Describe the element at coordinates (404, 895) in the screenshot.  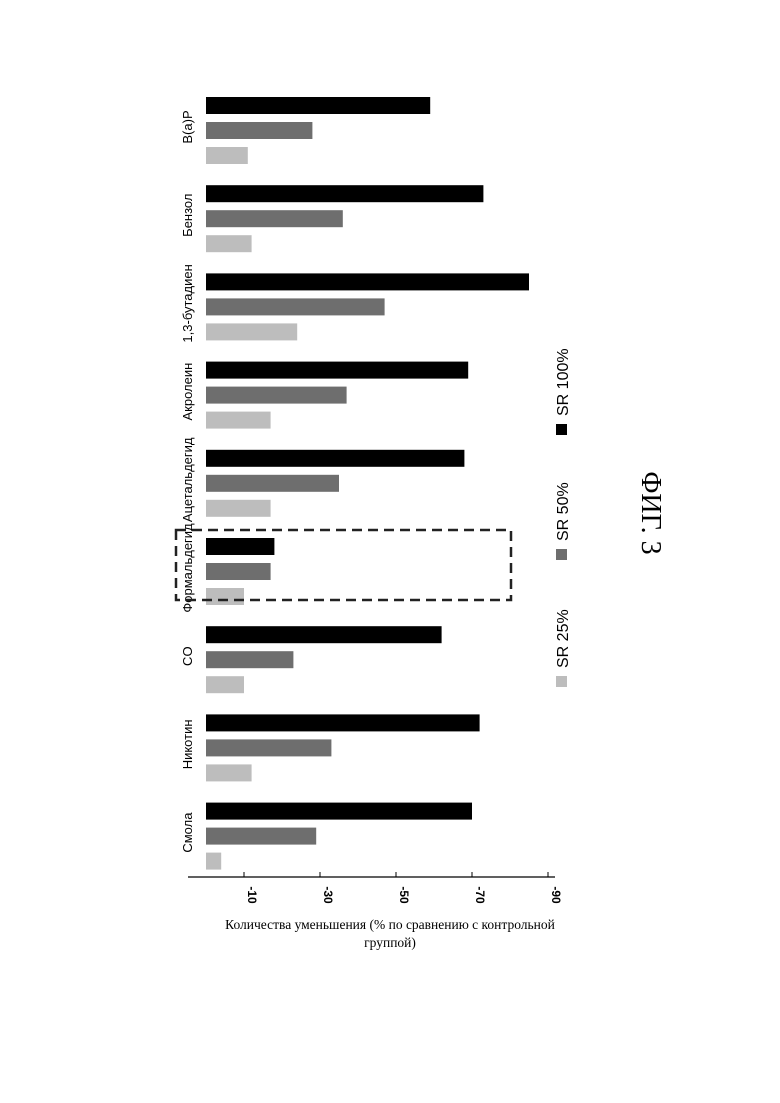
I see `x-tick-label: -50` at that location.